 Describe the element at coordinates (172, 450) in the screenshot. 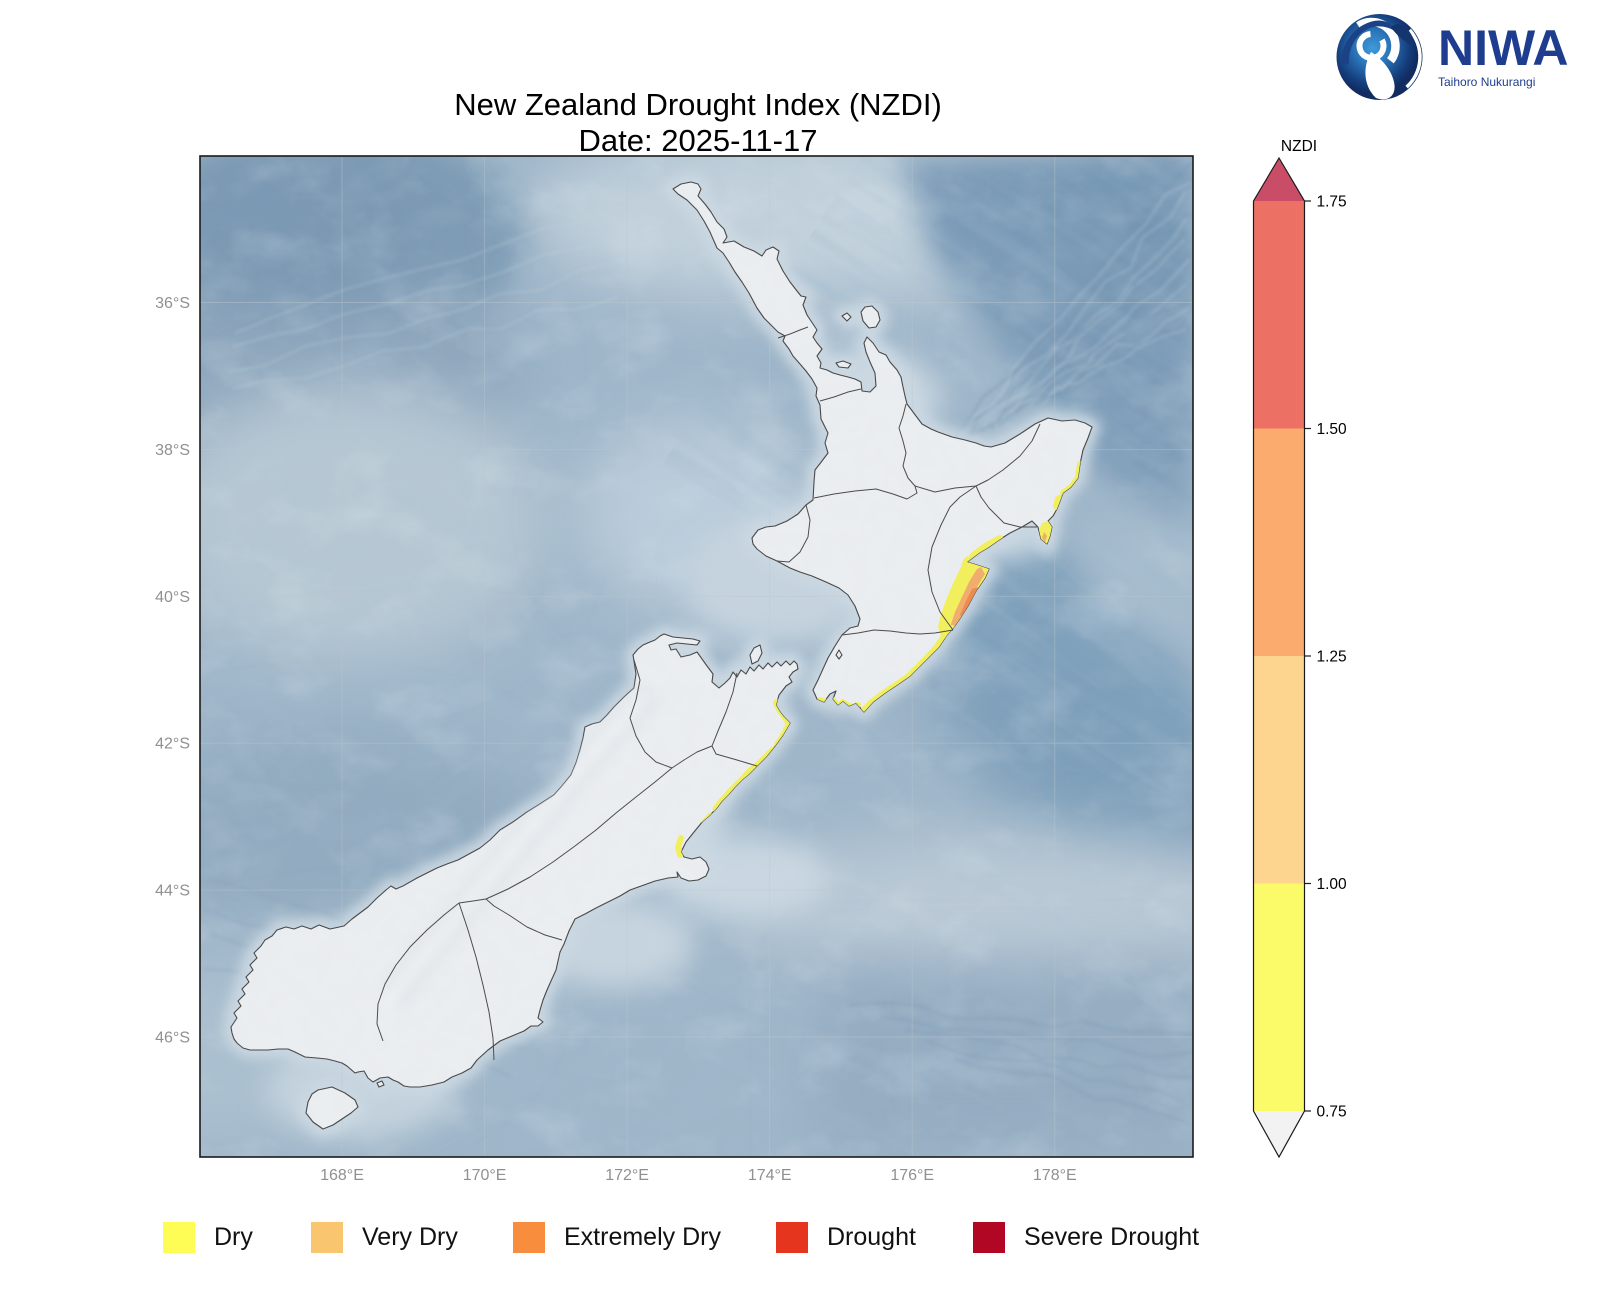

I see `svg-text: 38°S` at that location.